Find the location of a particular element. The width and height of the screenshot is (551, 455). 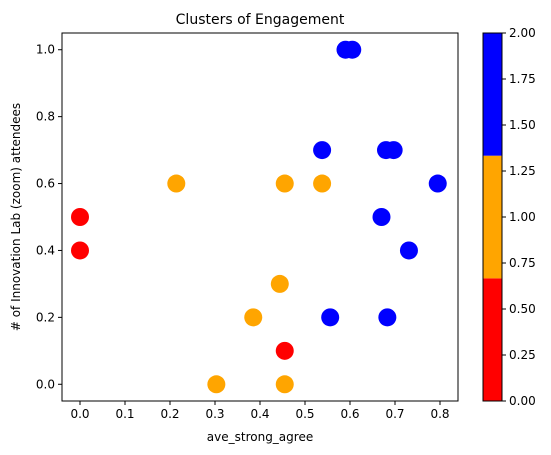

y-axis-ticks: 0.0 0.2 0.4 0.6 0.8 1.0 is located at coordinates (49, 217).